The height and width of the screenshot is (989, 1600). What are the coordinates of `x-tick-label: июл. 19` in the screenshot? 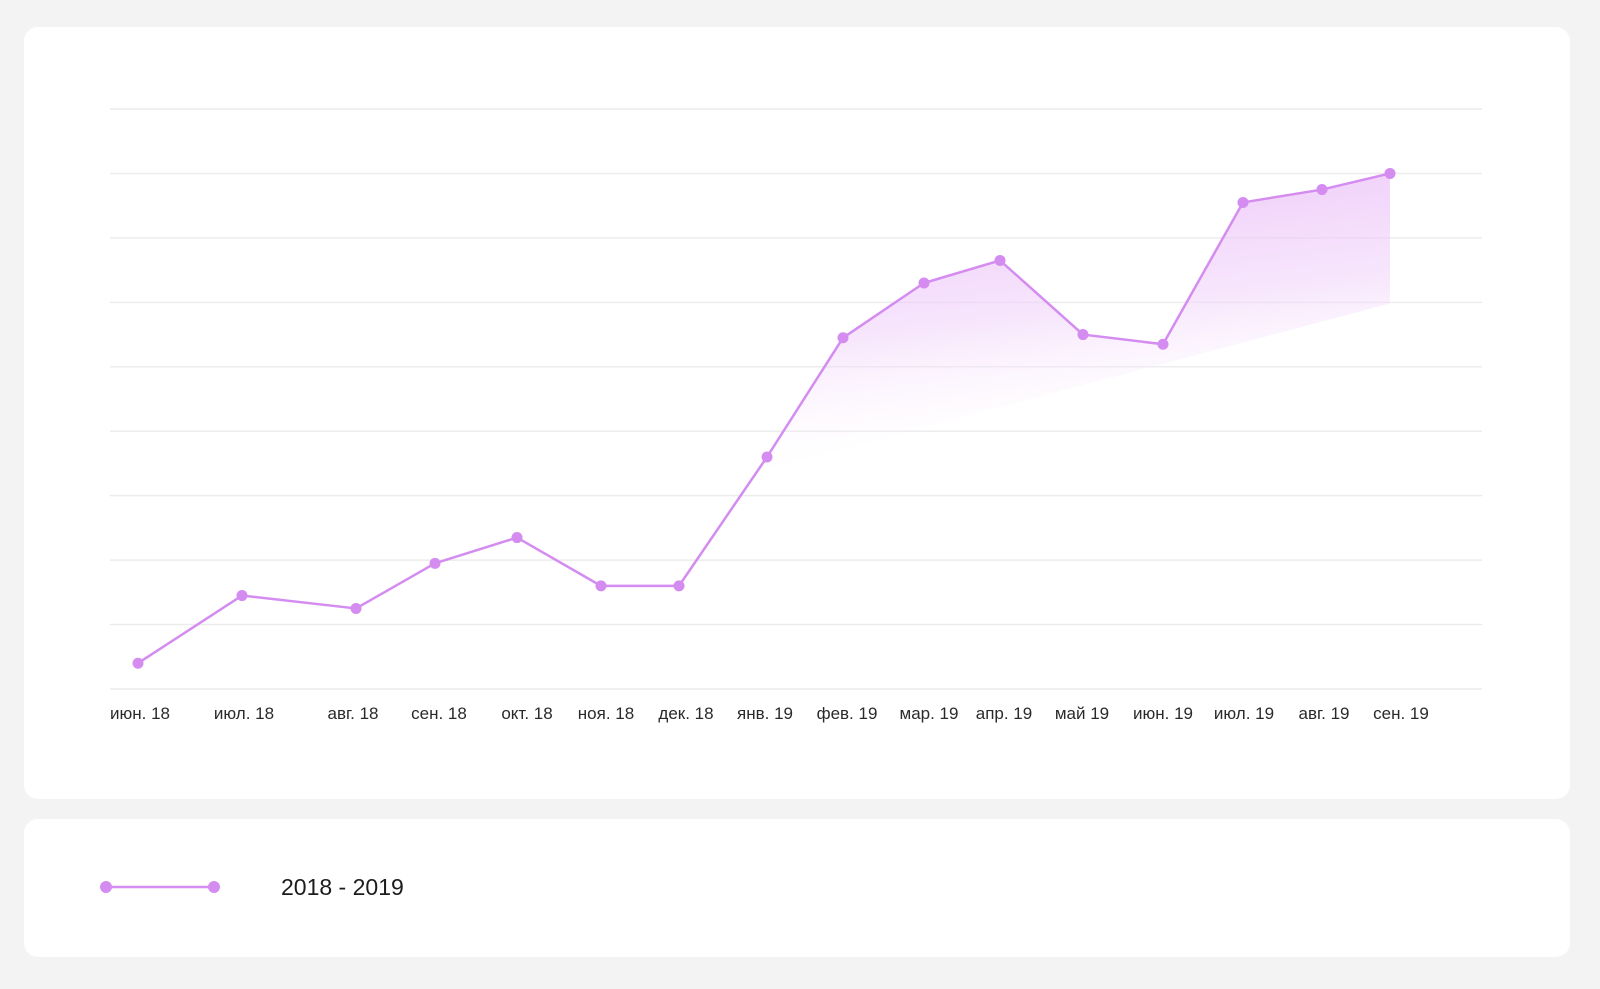 It's located at (1244, 713).